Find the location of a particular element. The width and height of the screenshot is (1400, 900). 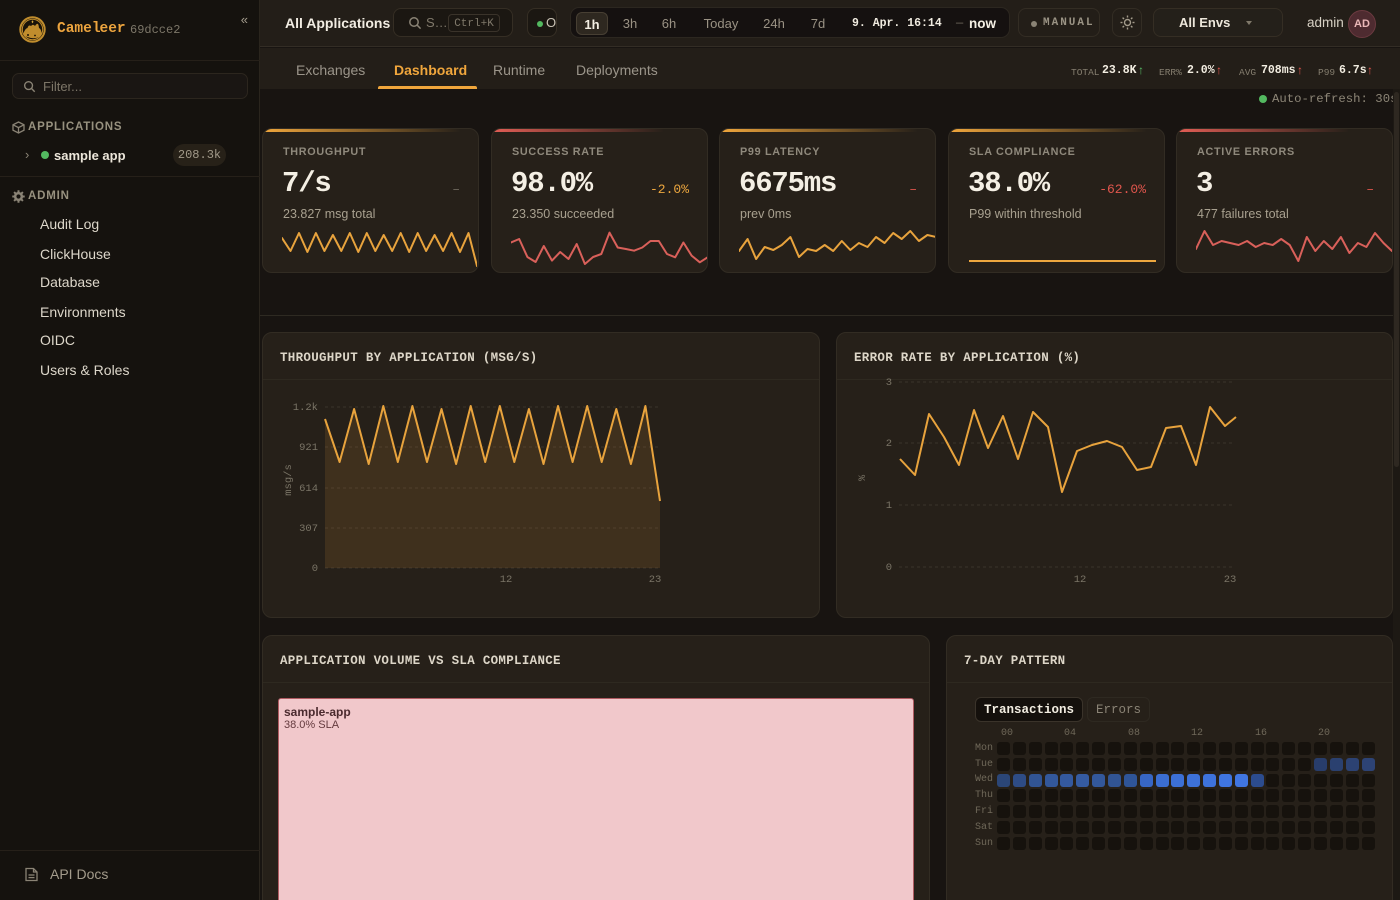

svg-text: 307 is located at coordinates (308, 529).